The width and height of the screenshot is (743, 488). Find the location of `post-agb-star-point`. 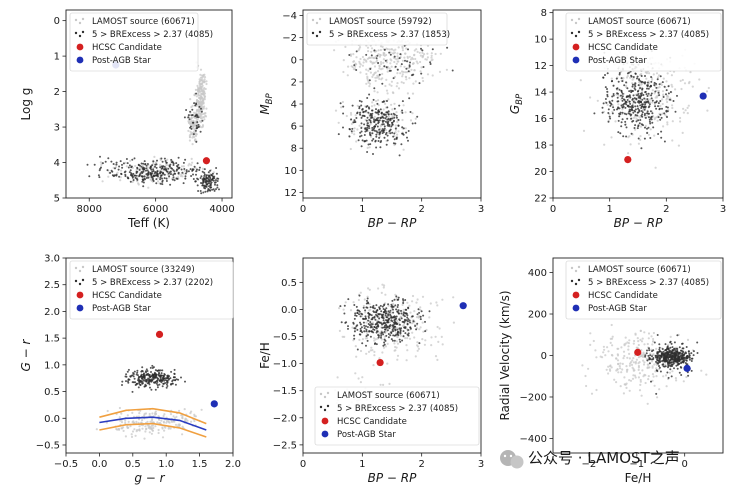

post-agb-star-point is located at coordinates (214, 404).